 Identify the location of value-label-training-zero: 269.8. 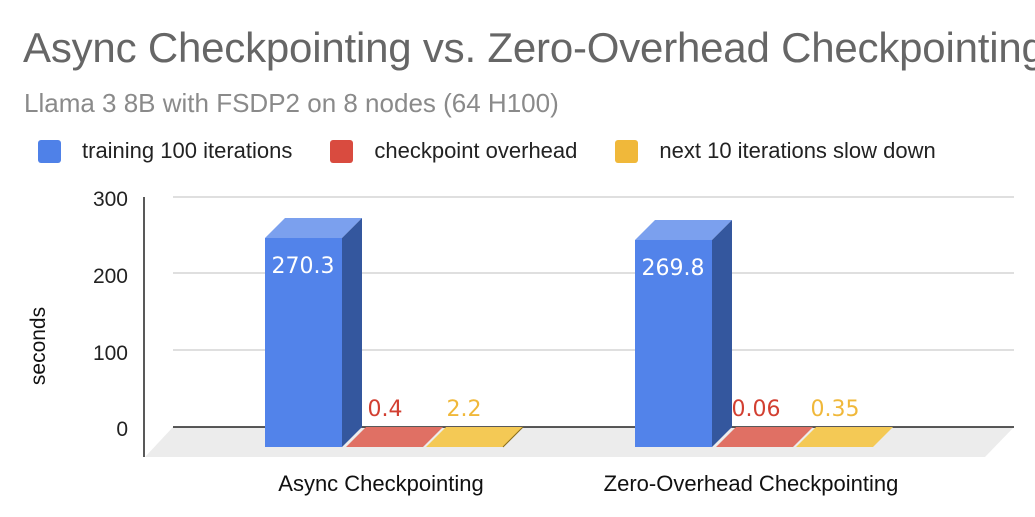
(673, 268).